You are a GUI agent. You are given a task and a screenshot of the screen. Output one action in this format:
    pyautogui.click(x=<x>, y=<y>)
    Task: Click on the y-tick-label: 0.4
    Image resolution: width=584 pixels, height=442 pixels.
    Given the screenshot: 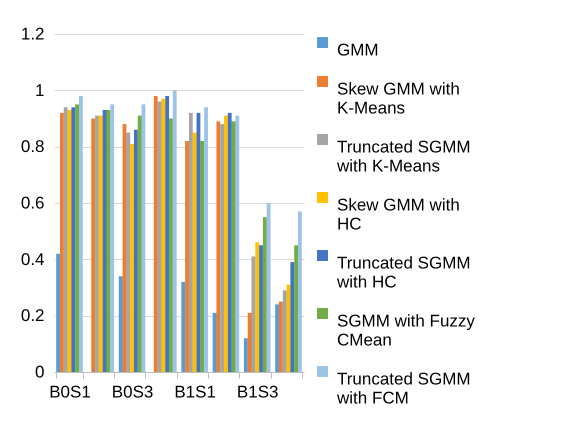 What is the action you would take?
    pyautogui.click(x=32, y=259)
    